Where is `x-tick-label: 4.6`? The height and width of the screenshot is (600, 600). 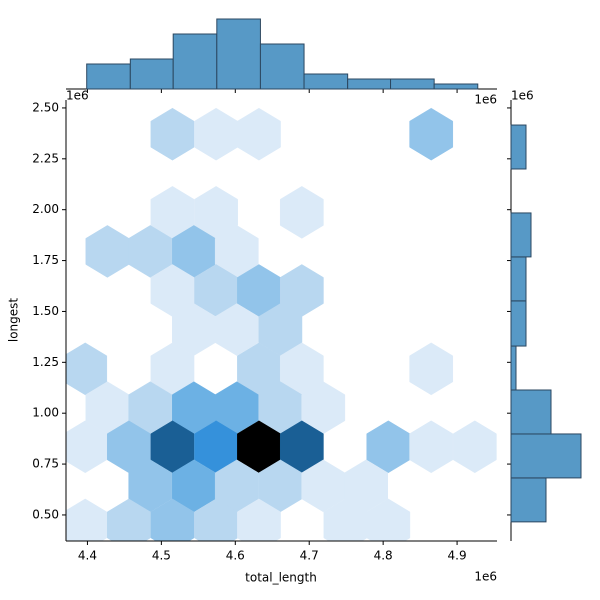 x-tick-label: 4.6 is located at coordinates (235, 556).